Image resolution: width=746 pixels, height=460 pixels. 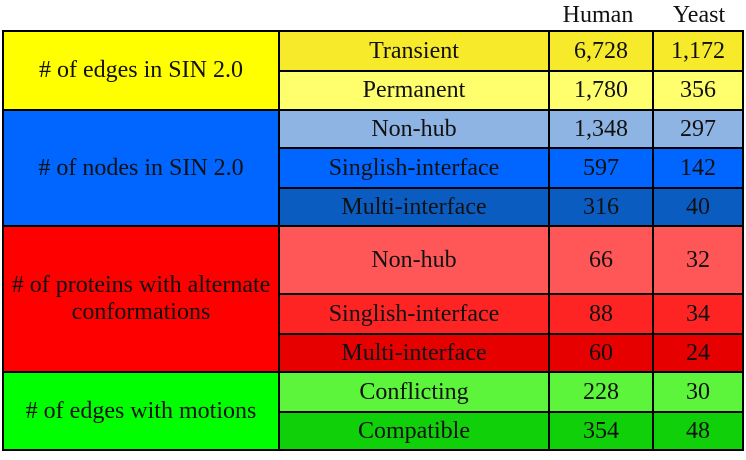 What do you see at coordinates (141, 70) in the screenshot?
I see `group-label-cell: # of edges in SIN 2.0` at bounding box center [141, 70].